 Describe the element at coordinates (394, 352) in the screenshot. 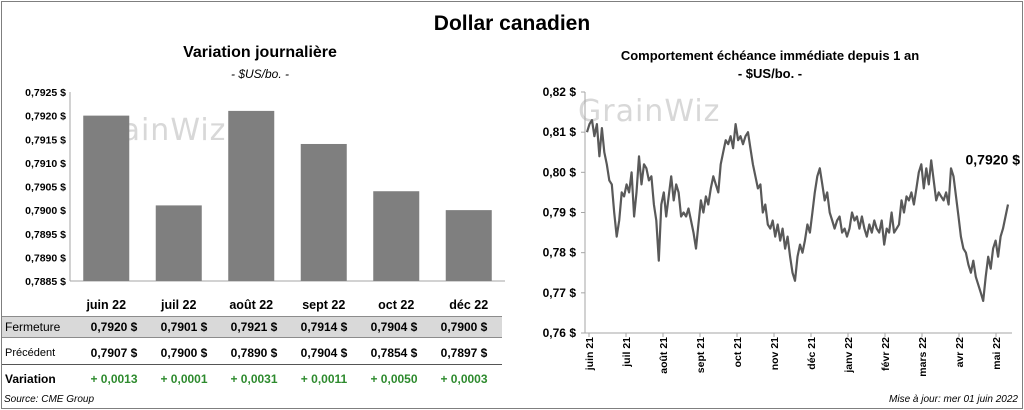

I see `table-cell: 0,7854 $` at that location.